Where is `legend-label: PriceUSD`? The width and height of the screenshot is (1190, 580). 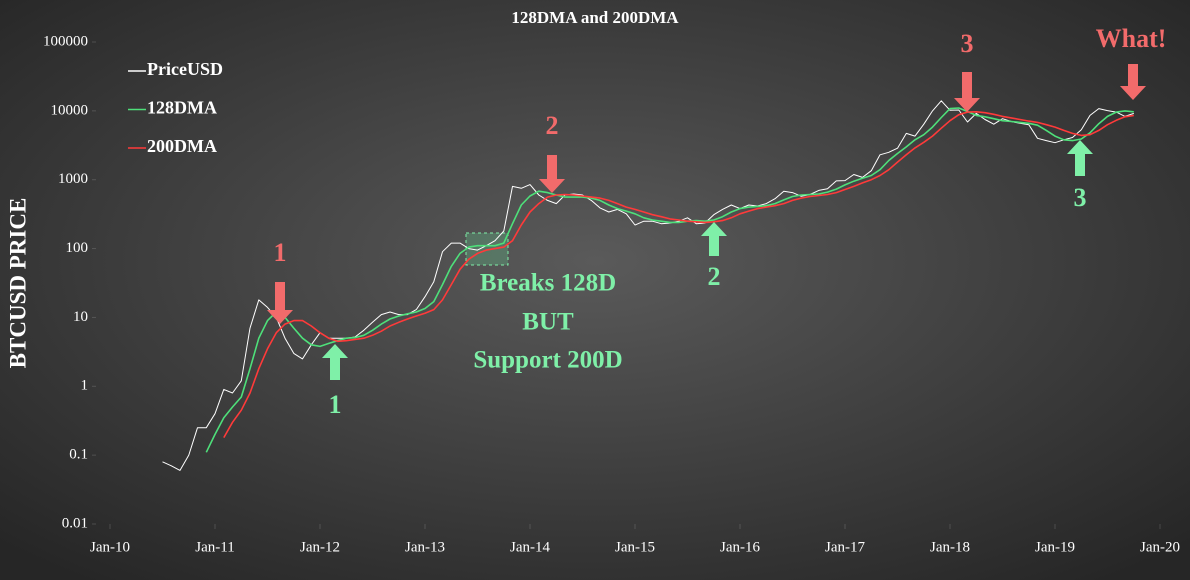 legend-label: PriceUSD is located at coordinates (185, 69).